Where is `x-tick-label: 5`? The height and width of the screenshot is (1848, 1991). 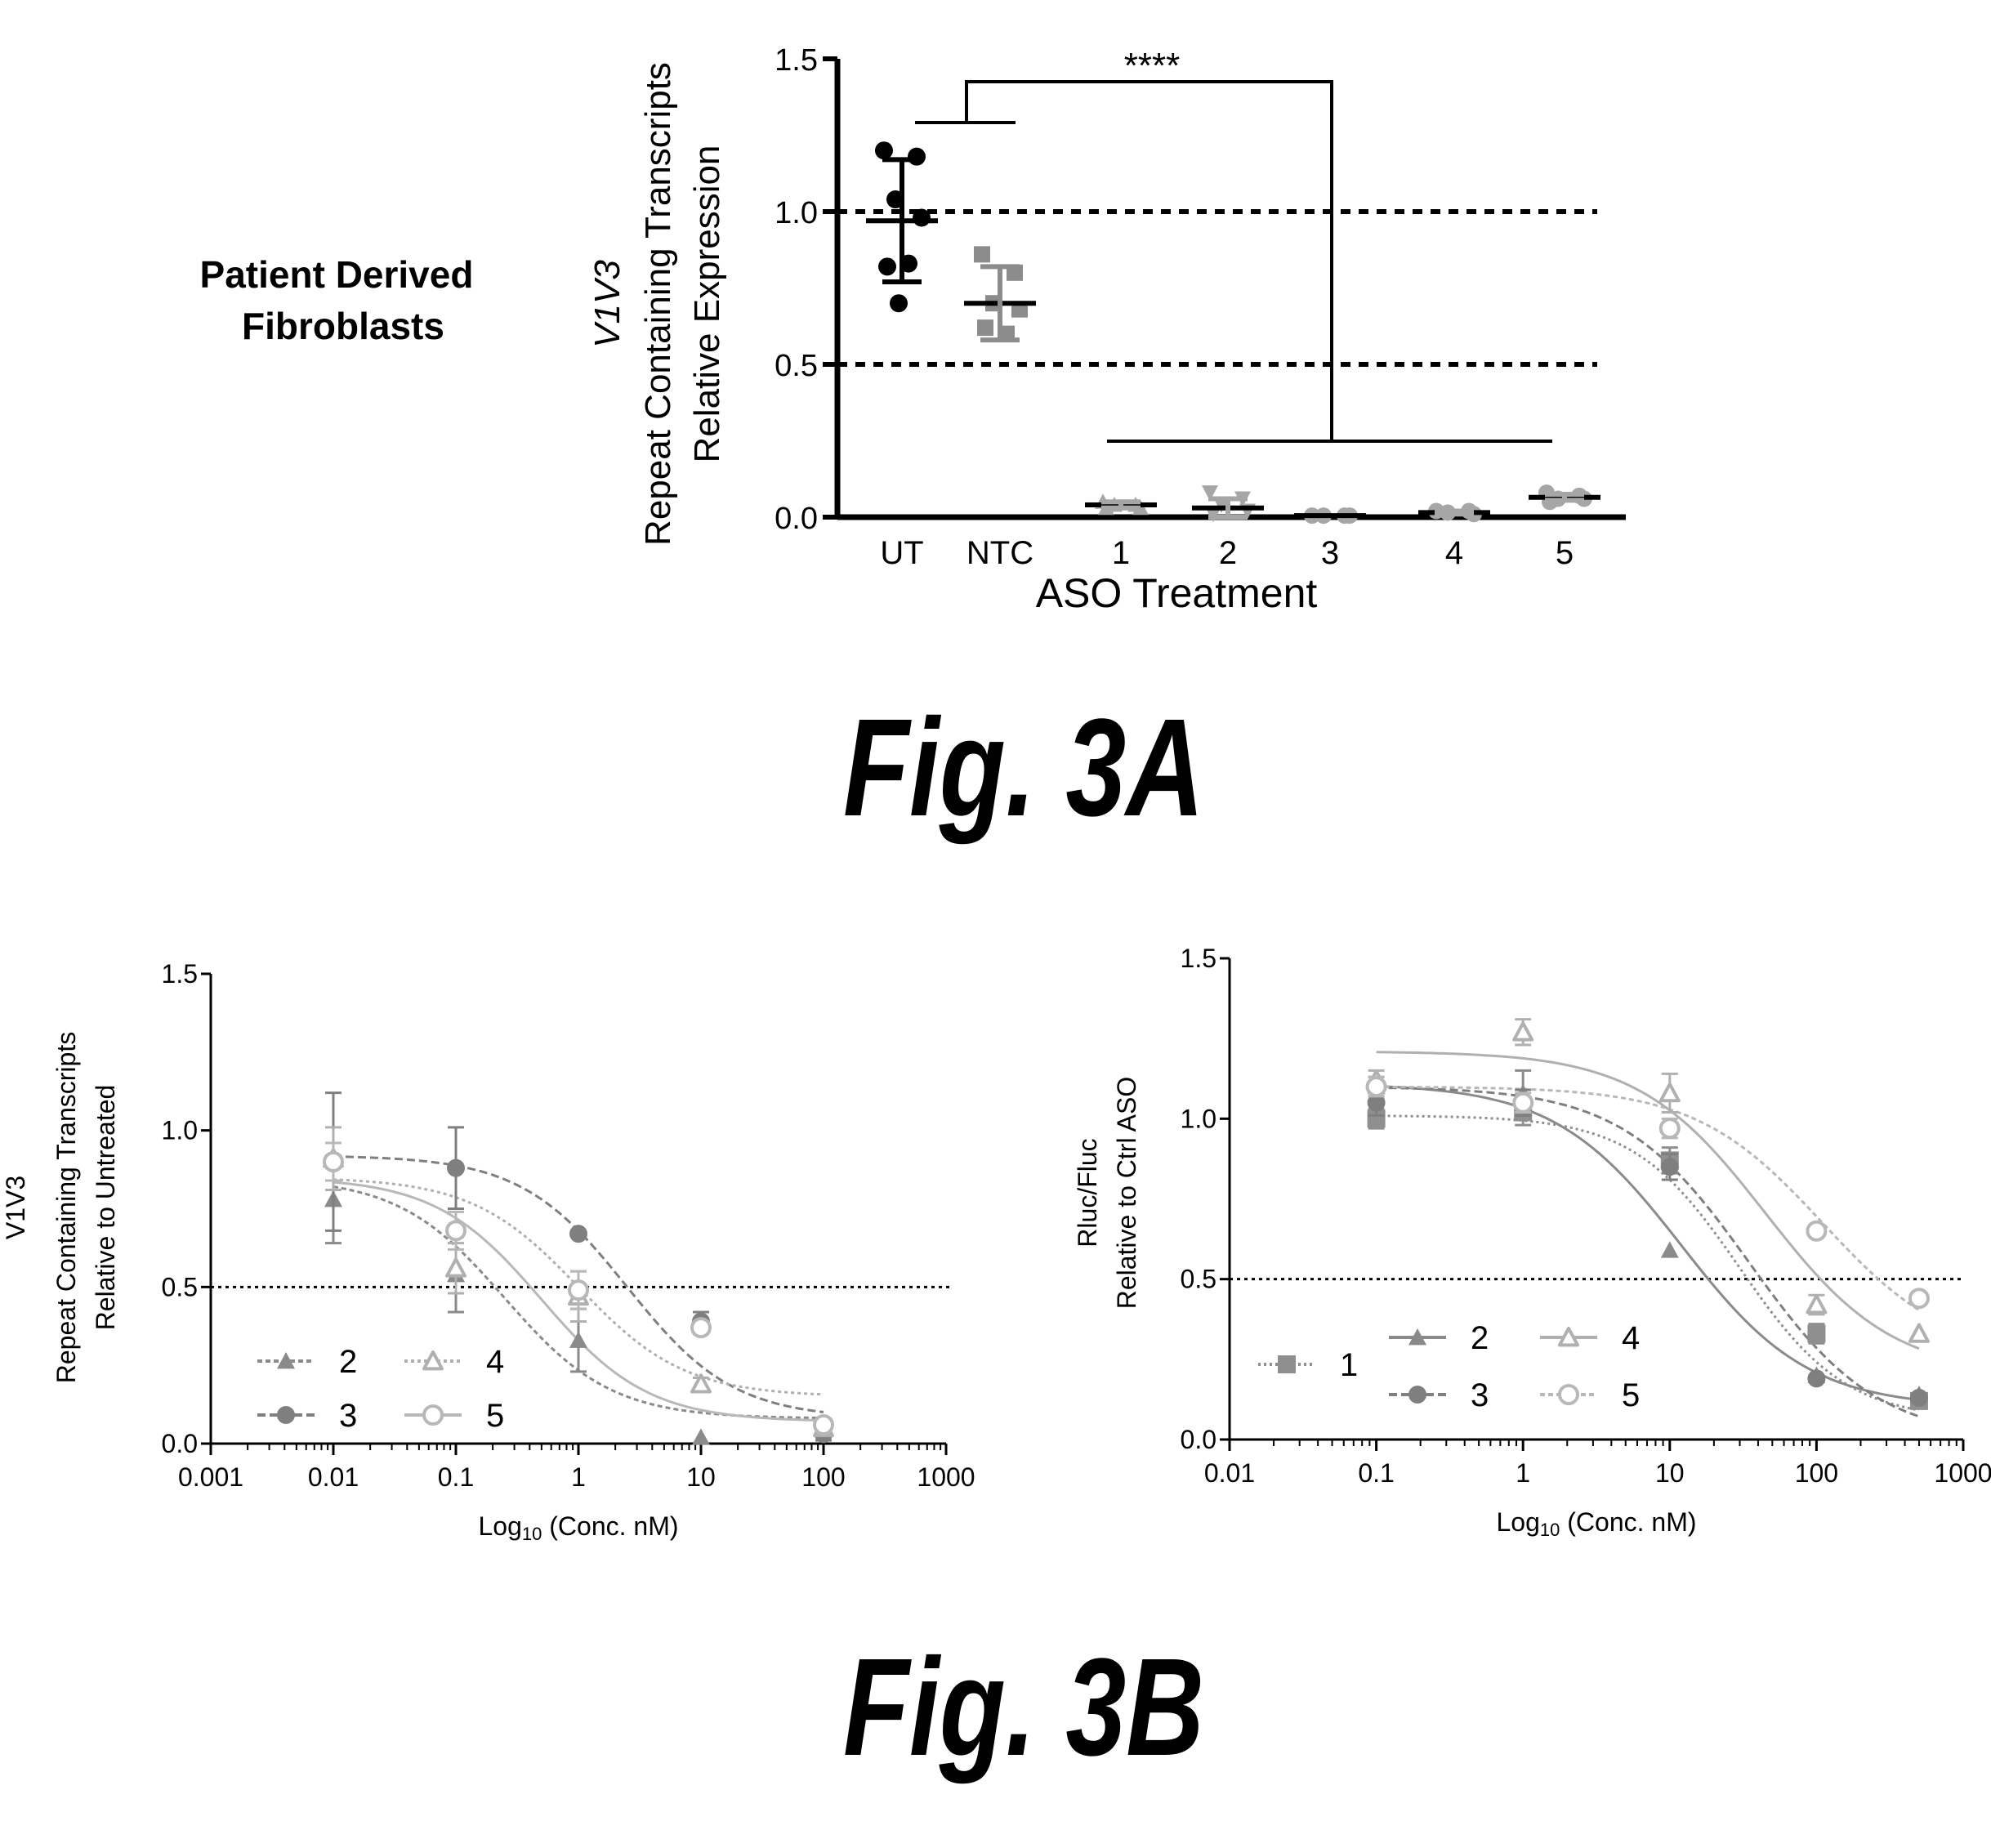 x-tick-label: 5 is located at coordinates (1565, 553).